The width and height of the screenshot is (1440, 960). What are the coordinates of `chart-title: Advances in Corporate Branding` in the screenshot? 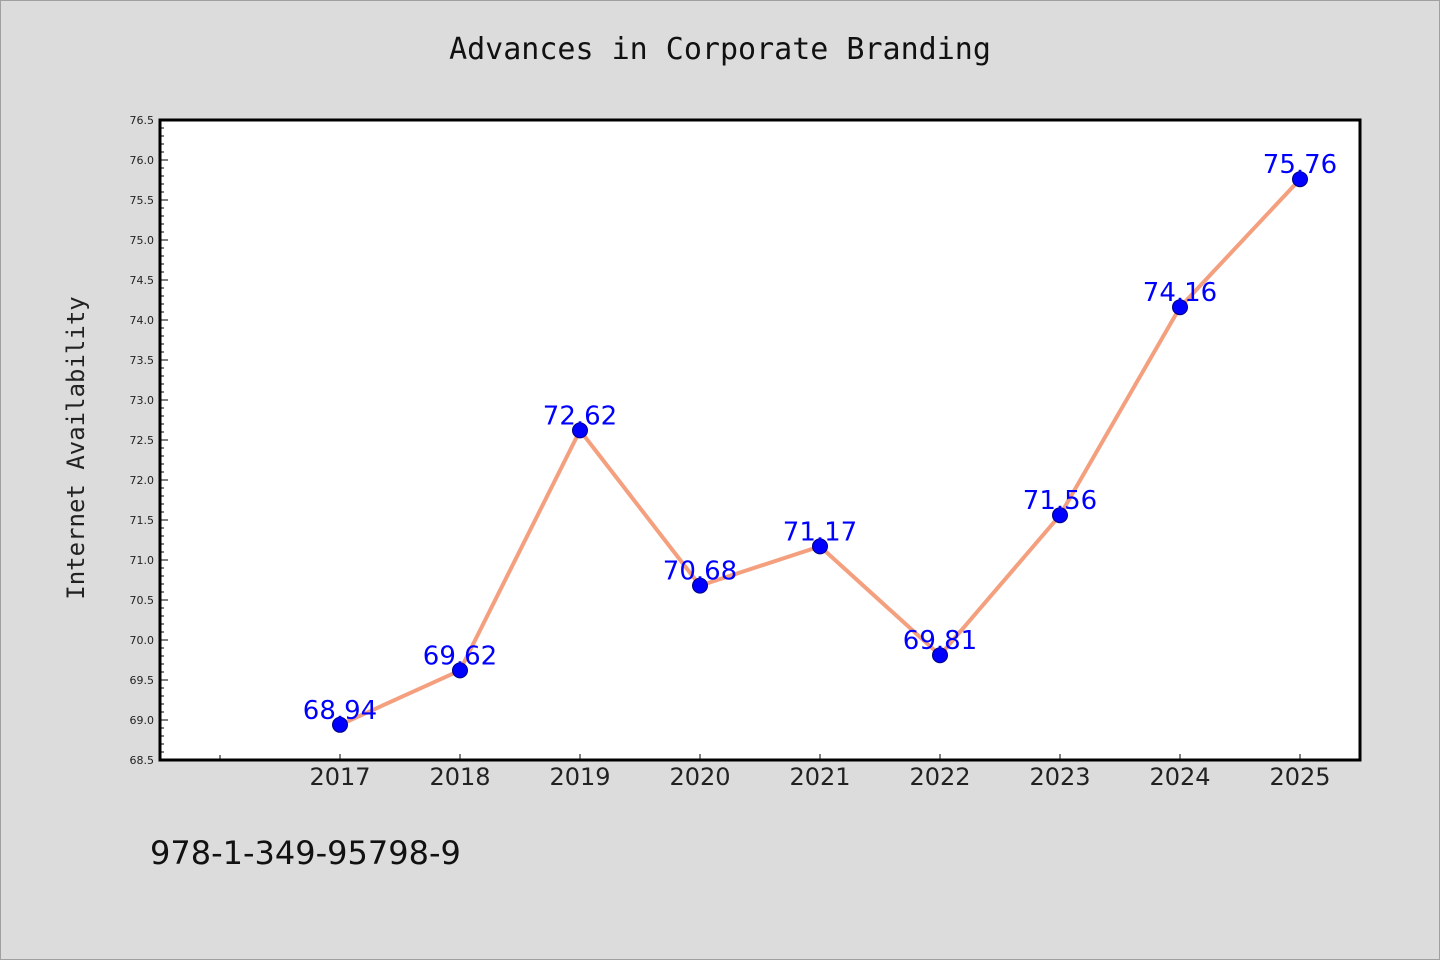 It's located at (720, 49).